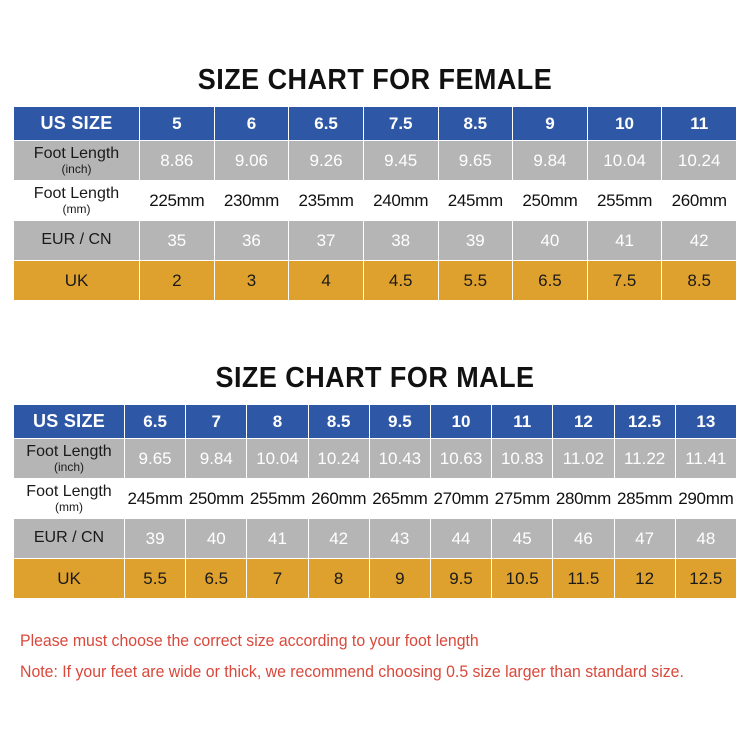  I want to click on male-cell-foot-mm-3: 260mm, so click(338, 498).